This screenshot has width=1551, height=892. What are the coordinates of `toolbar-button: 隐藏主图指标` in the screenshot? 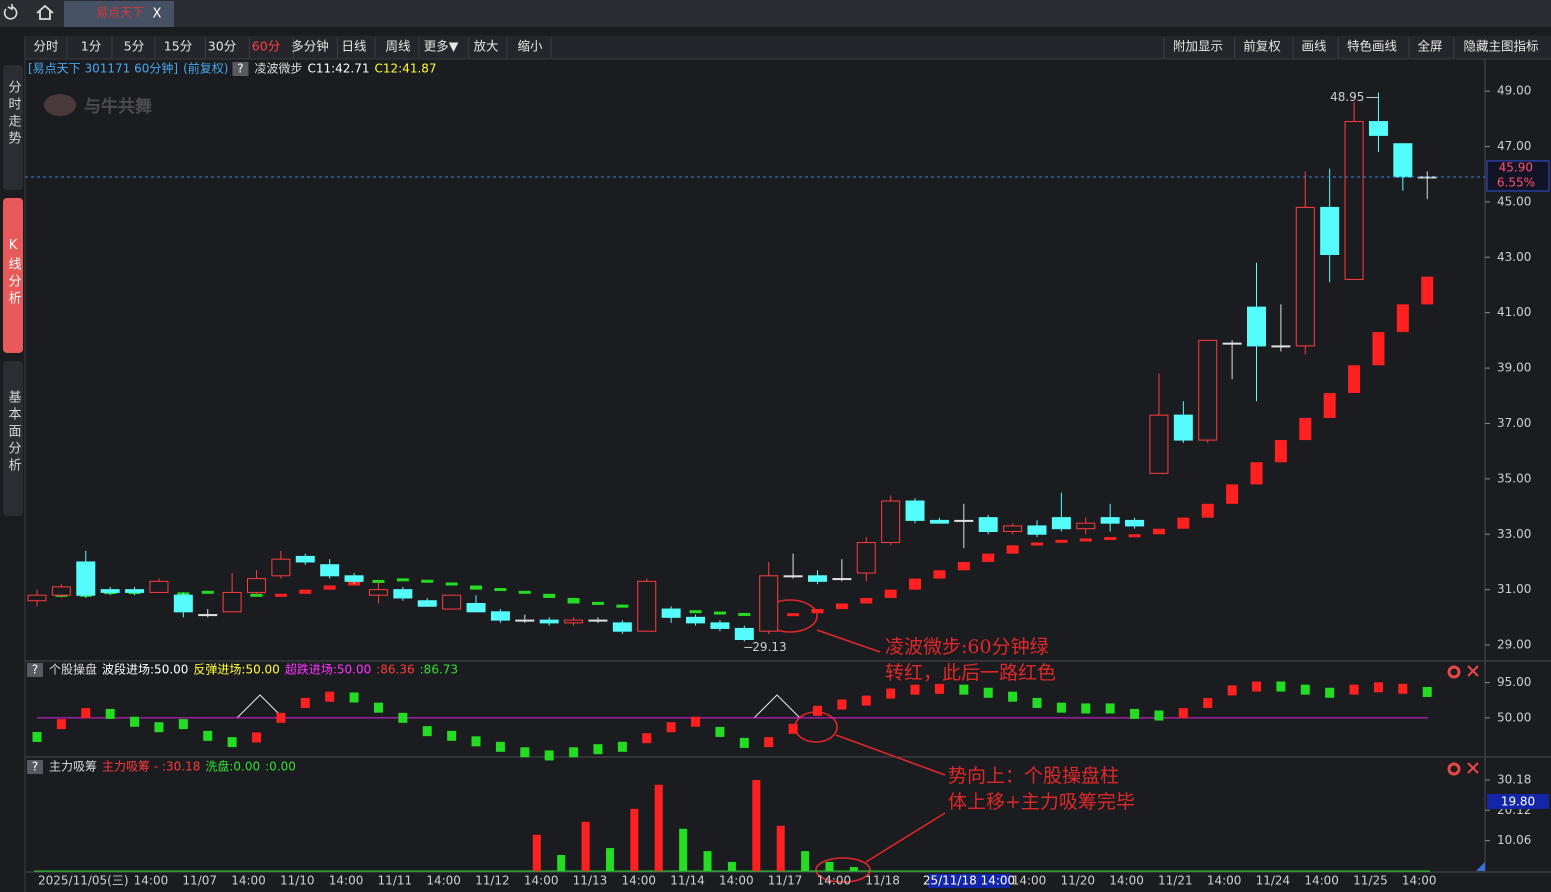 It's located at (1500, 46).